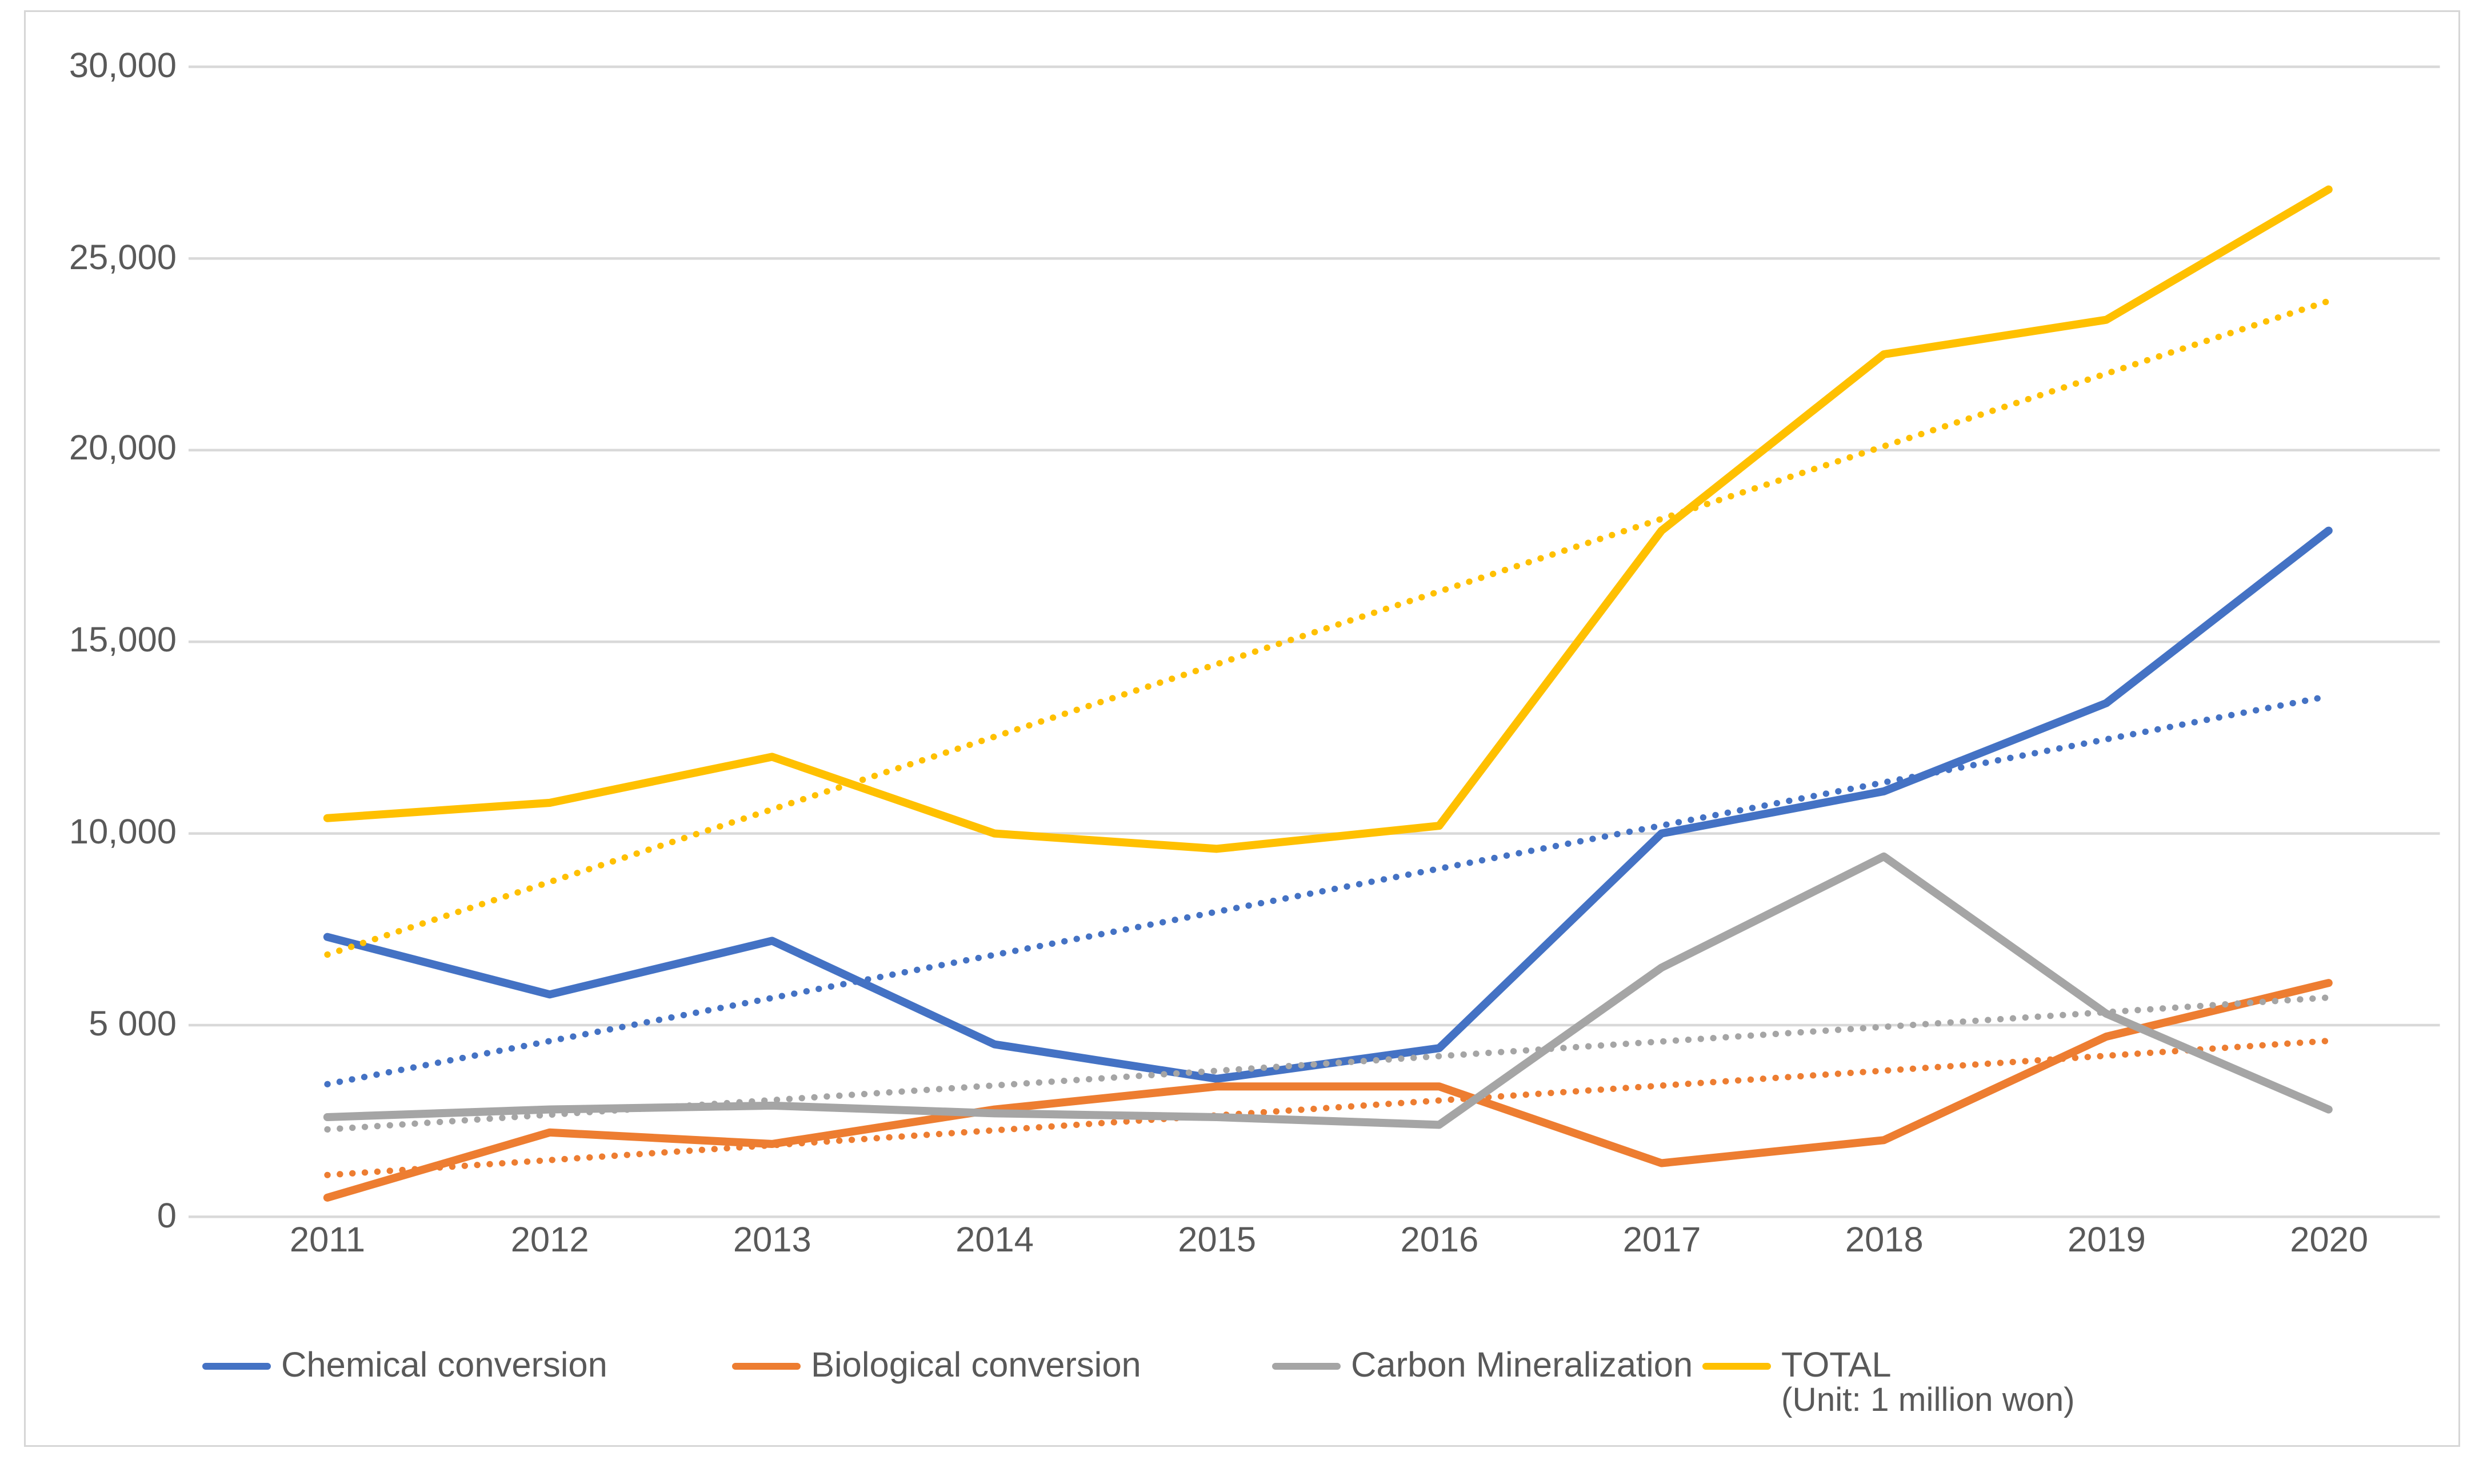 This screenshot has height=1484, width=2483. Describe the element at coordinates (237, 1366) in the screenshot. I see `legend-marker-chemical-conversion` at that location.